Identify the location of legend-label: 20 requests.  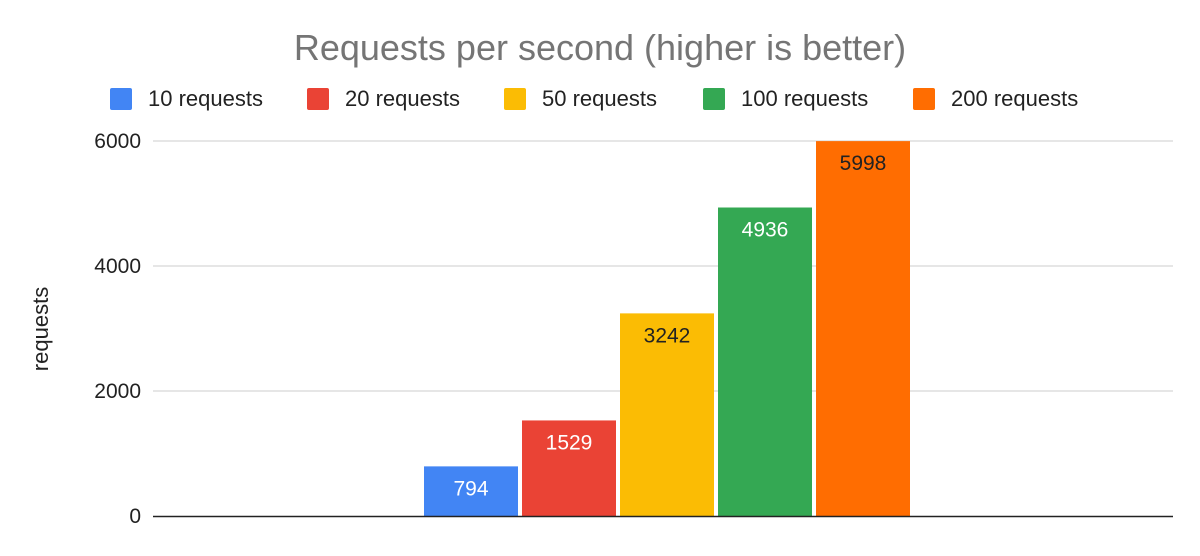
(402, 98).